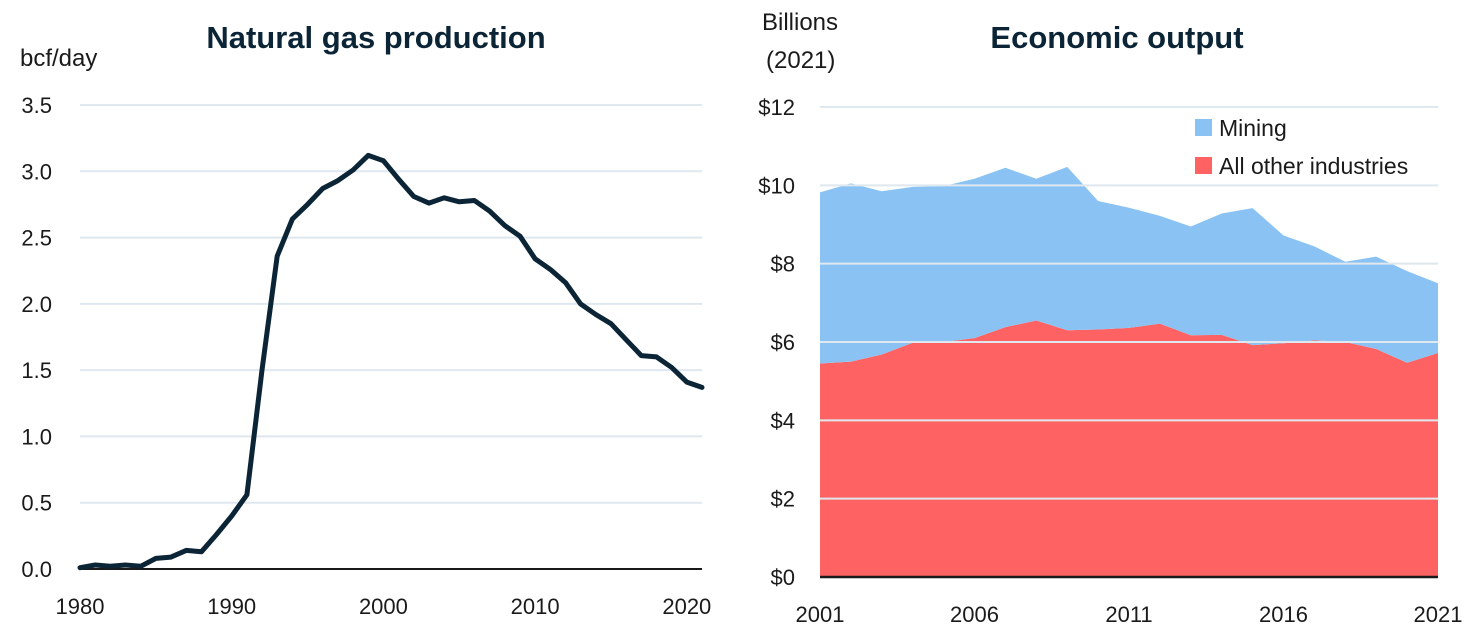 Image resolution: width=1480 pixels, height=633 pixels. Describe the element at coordinates (36, 105) in the screenshot. I see `left-y-tick-label: 3.5` at that location.